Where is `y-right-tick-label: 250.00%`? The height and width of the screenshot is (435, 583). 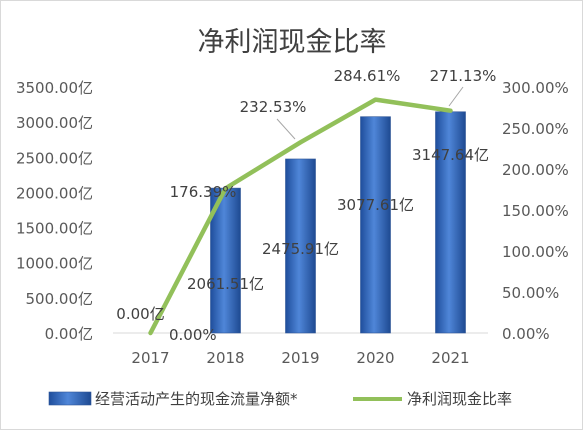 y-right-tick-label: 250.00% is located at coordinates (535, 129).